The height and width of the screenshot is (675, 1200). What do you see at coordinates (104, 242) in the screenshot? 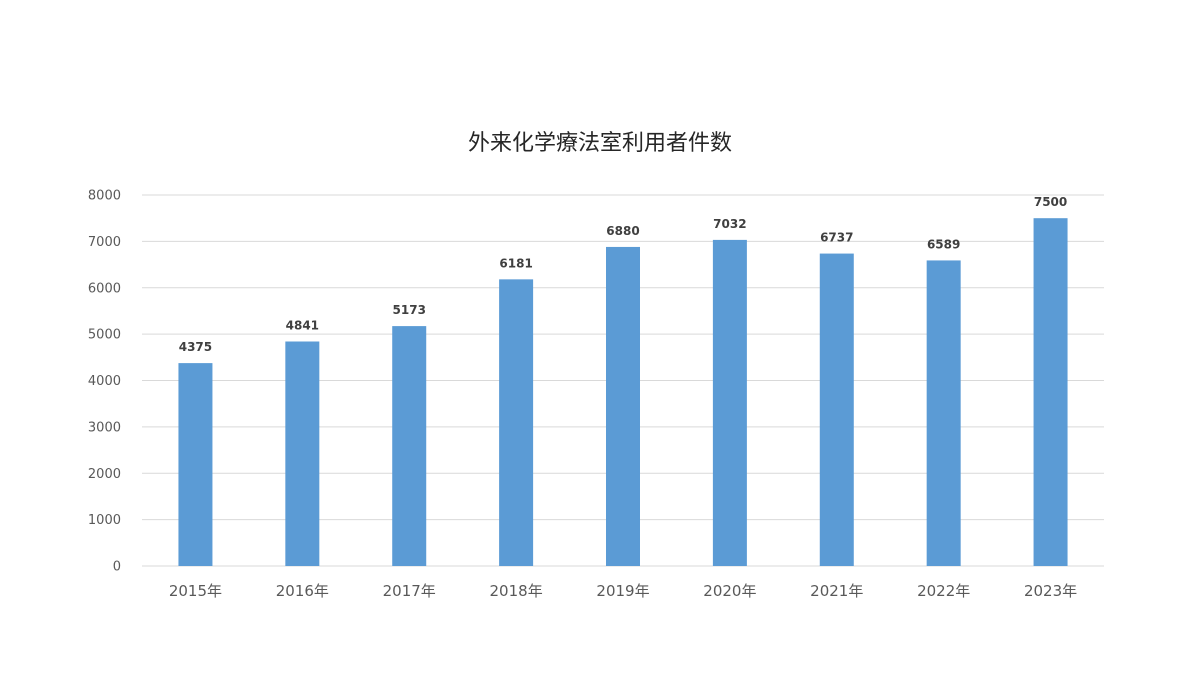
I see `y-tick-label: 7000` at bounding box center [104, 242].